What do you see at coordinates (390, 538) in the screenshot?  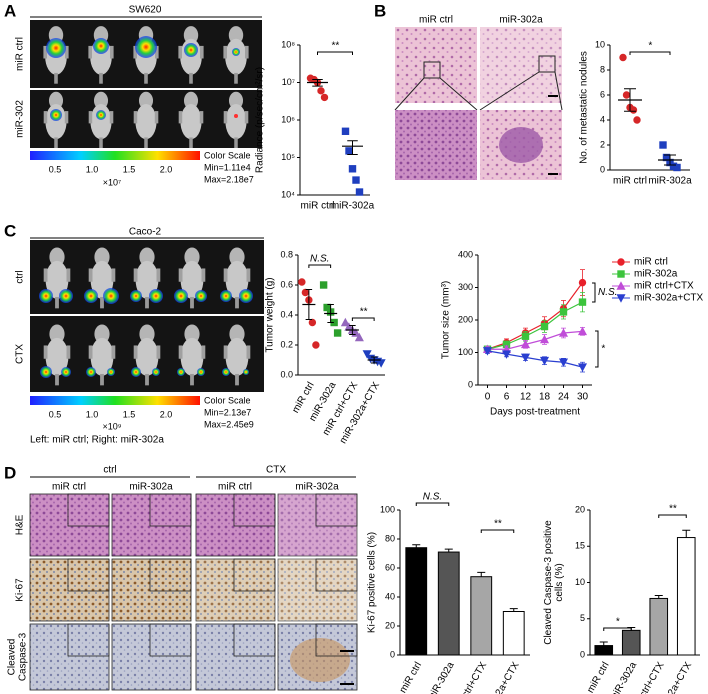 I see `y-tick-label: 80` at bounding box center [390, 538].